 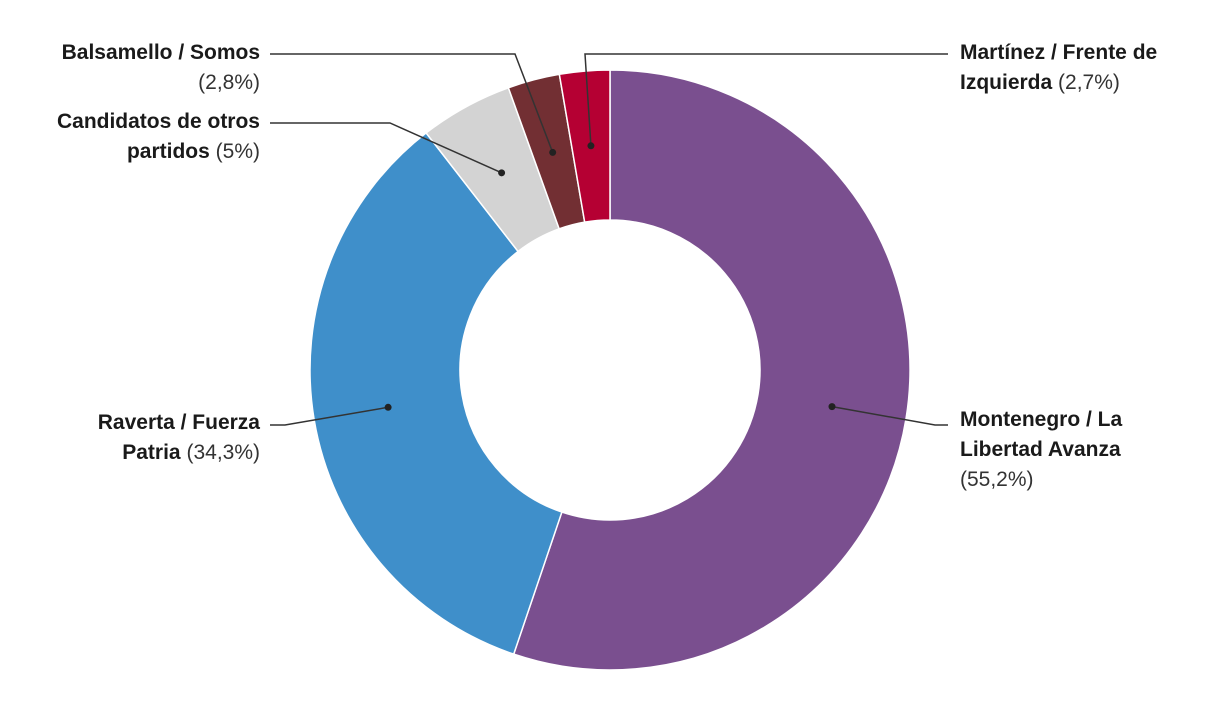 I want to click on slice-label-raverta-line1: Raverta / Fuerza, so click(x=178, y=422).